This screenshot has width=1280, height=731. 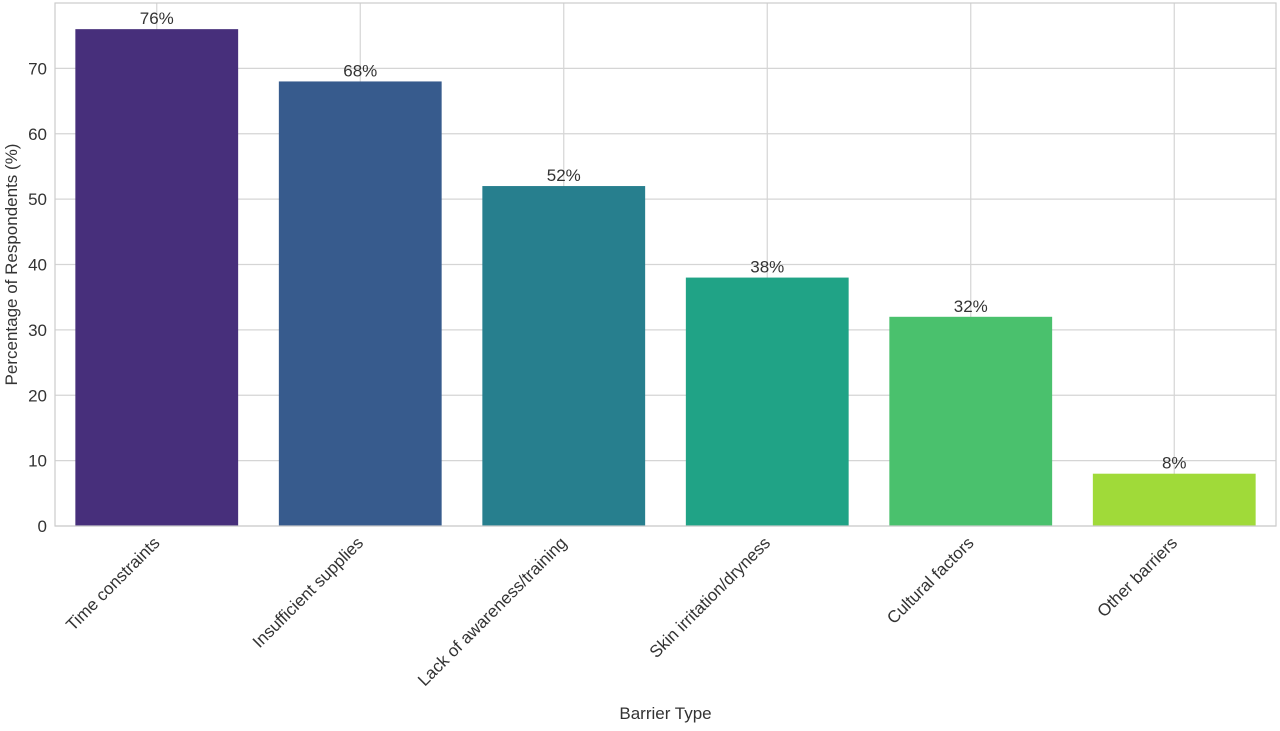 What do you see at coordinates (360, 70) in the screenshot?
I see `bar-value-label: 68%` at bounding box center [360, 70].